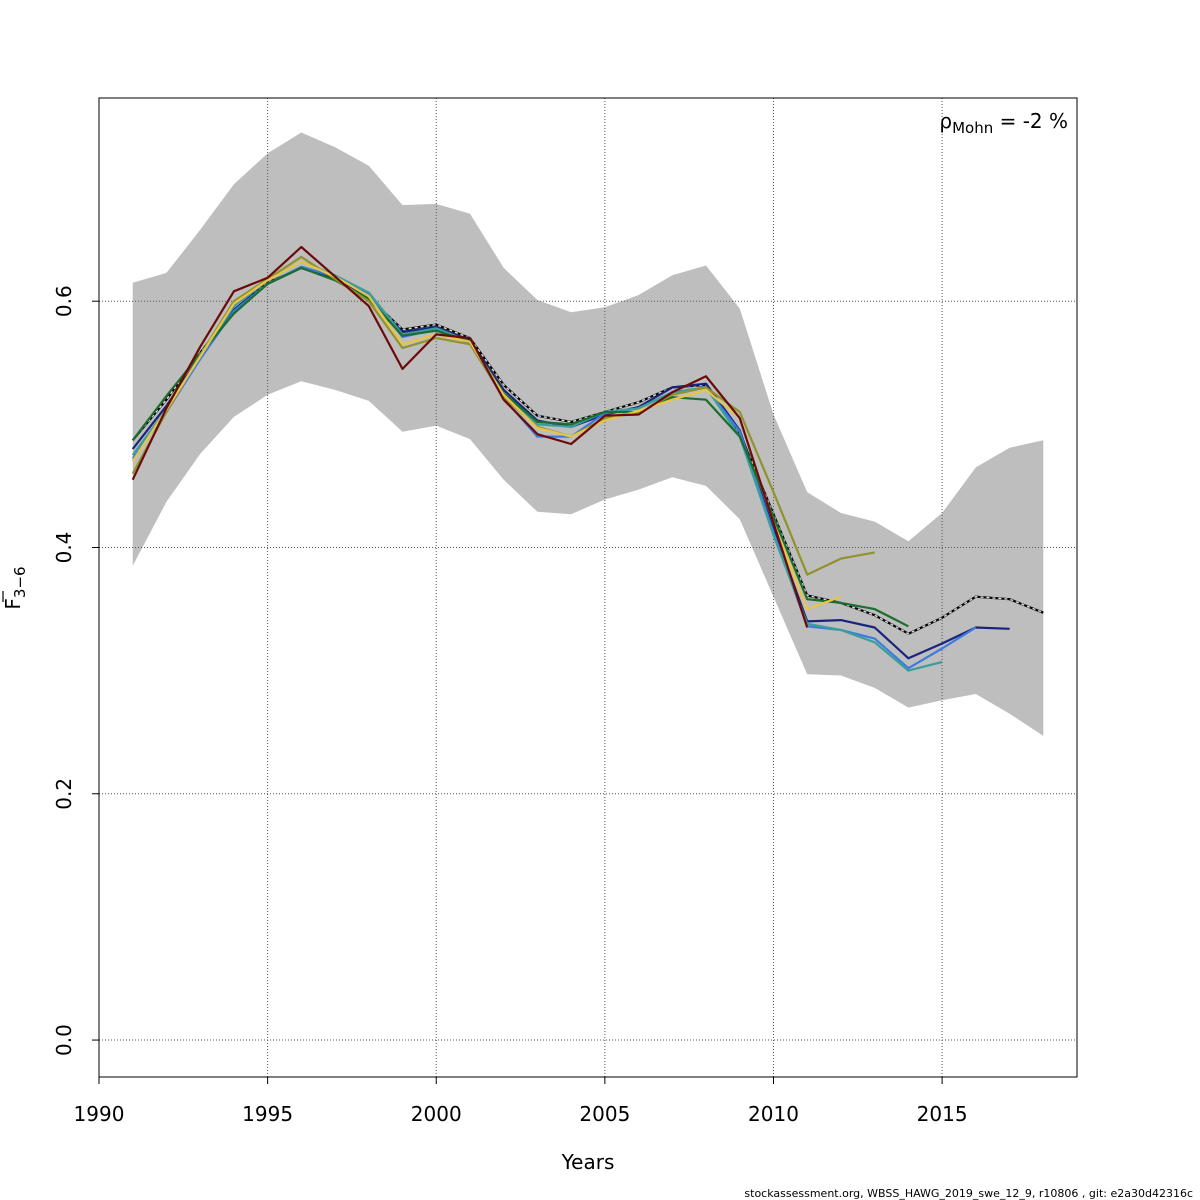 The width and height of the screenshot is (1200, 1200). Describe the element at coordinates (64, 548) in the screenshot. I see `y-tick-label: 0.4` at that location.